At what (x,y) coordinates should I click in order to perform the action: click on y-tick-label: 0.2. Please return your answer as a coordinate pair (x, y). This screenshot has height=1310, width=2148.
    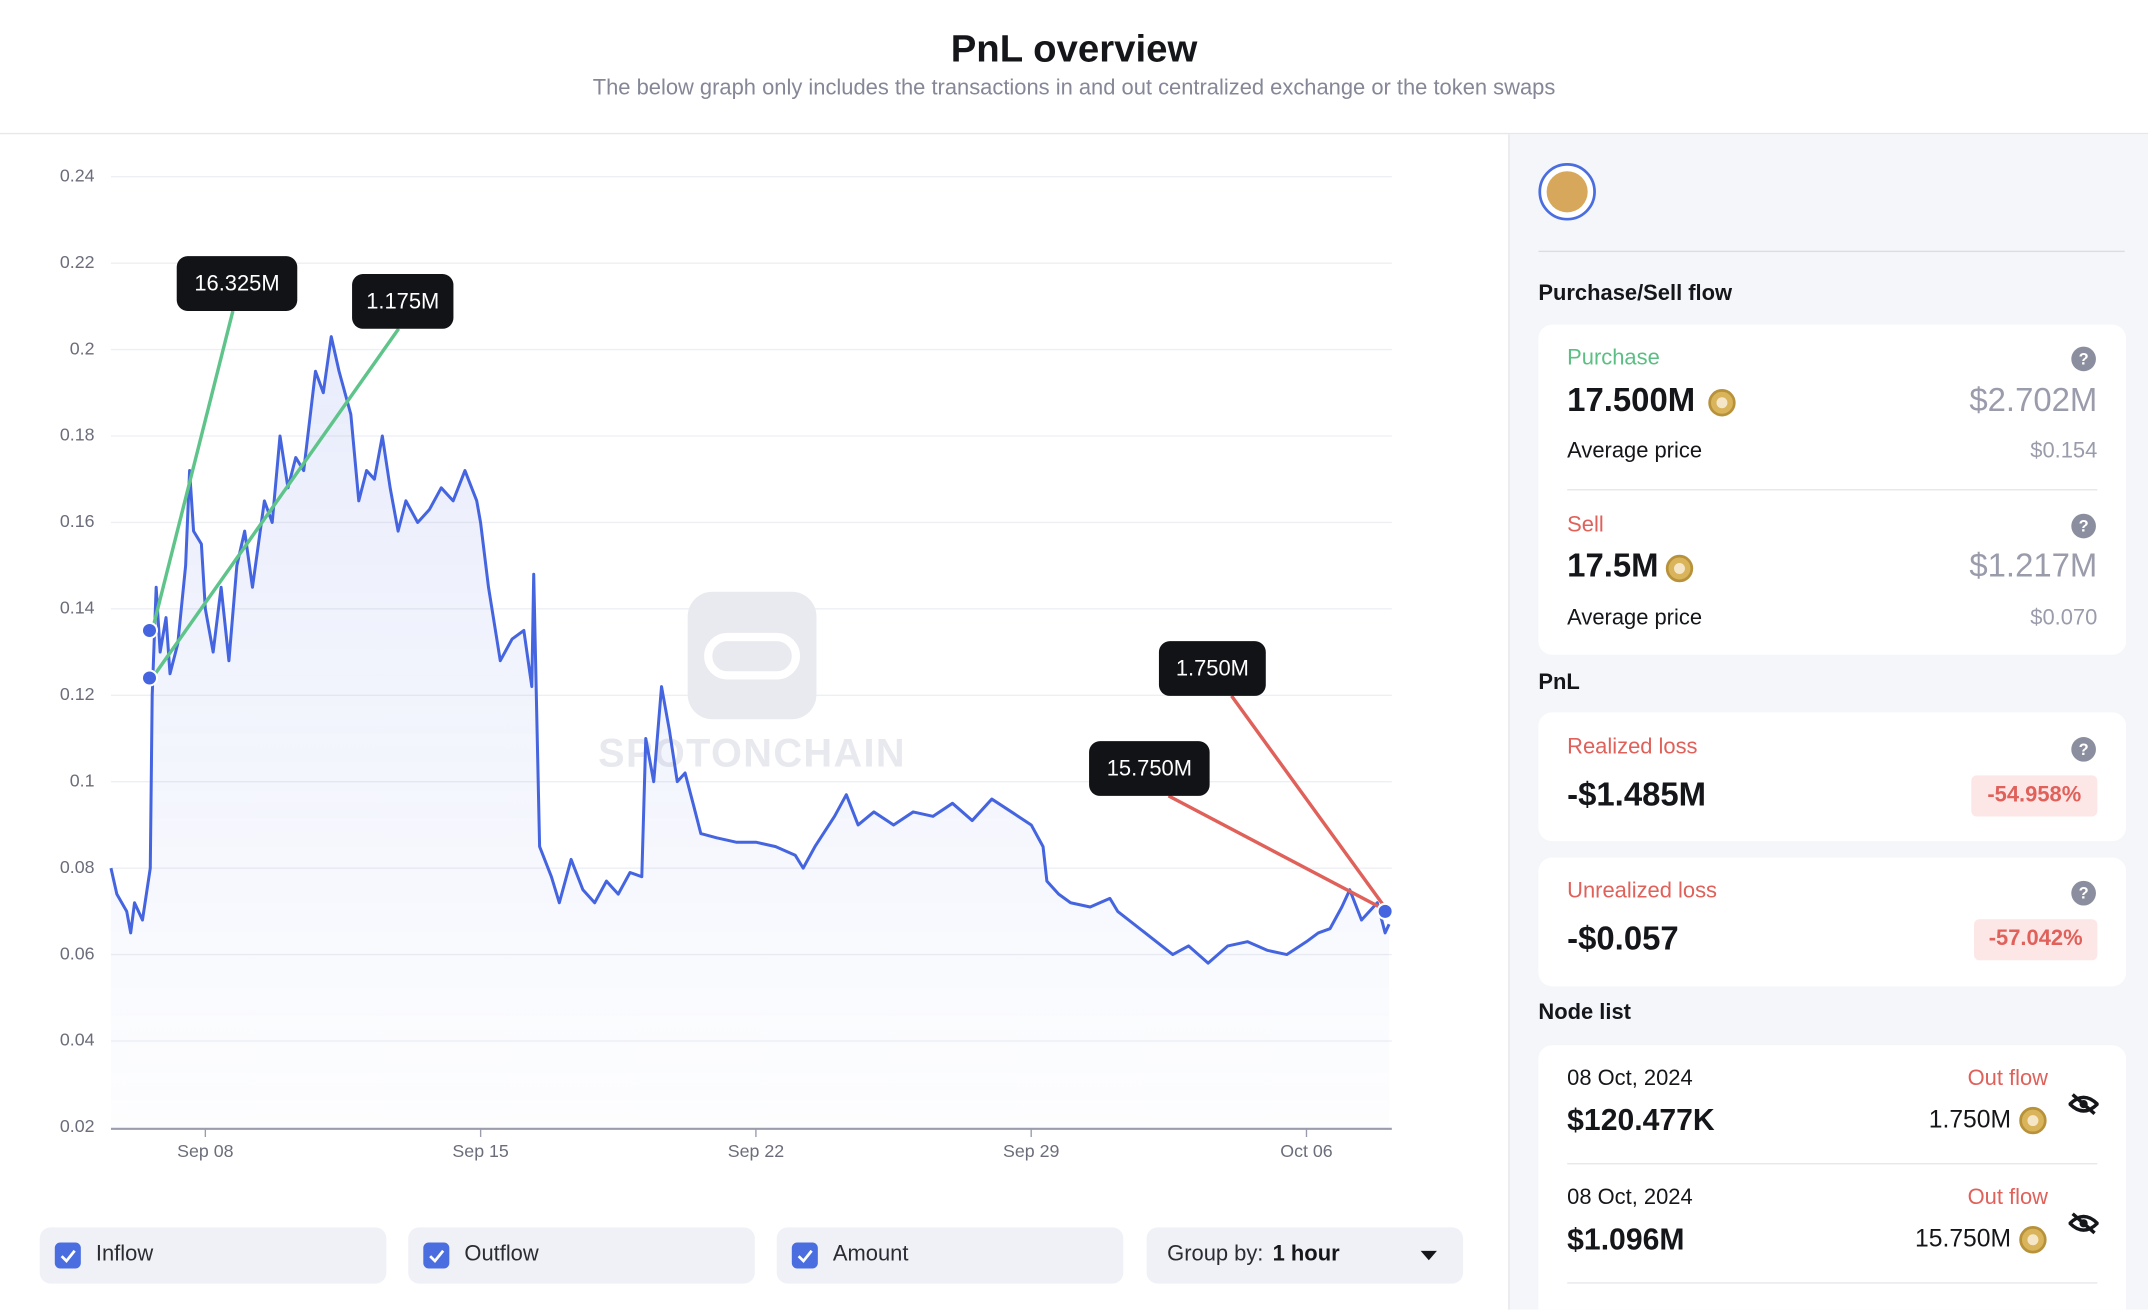
    Looking at the image, I should click on (82, 348).